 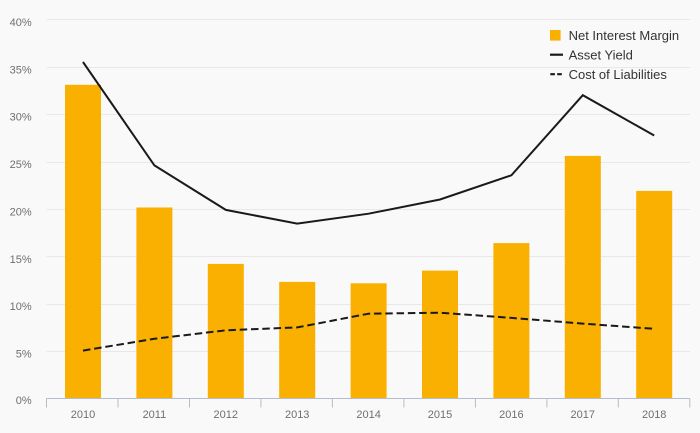 I want to click on svg-text: 2018, so click(x=654, y=415).